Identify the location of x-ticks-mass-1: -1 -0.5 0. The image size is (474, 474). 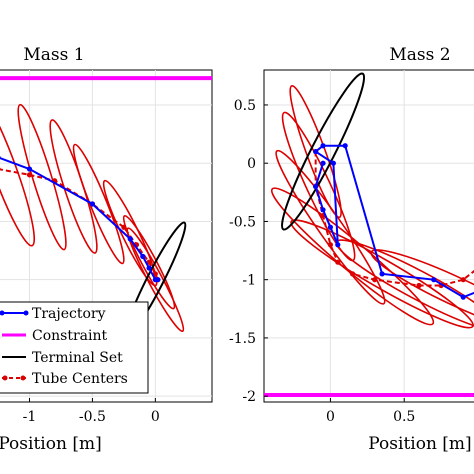
(91, 411).